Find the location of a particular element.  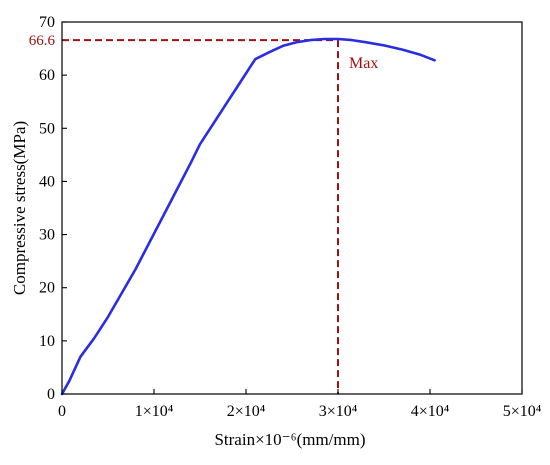

y-tick-label: 60 is located at coordinates (47, 75).